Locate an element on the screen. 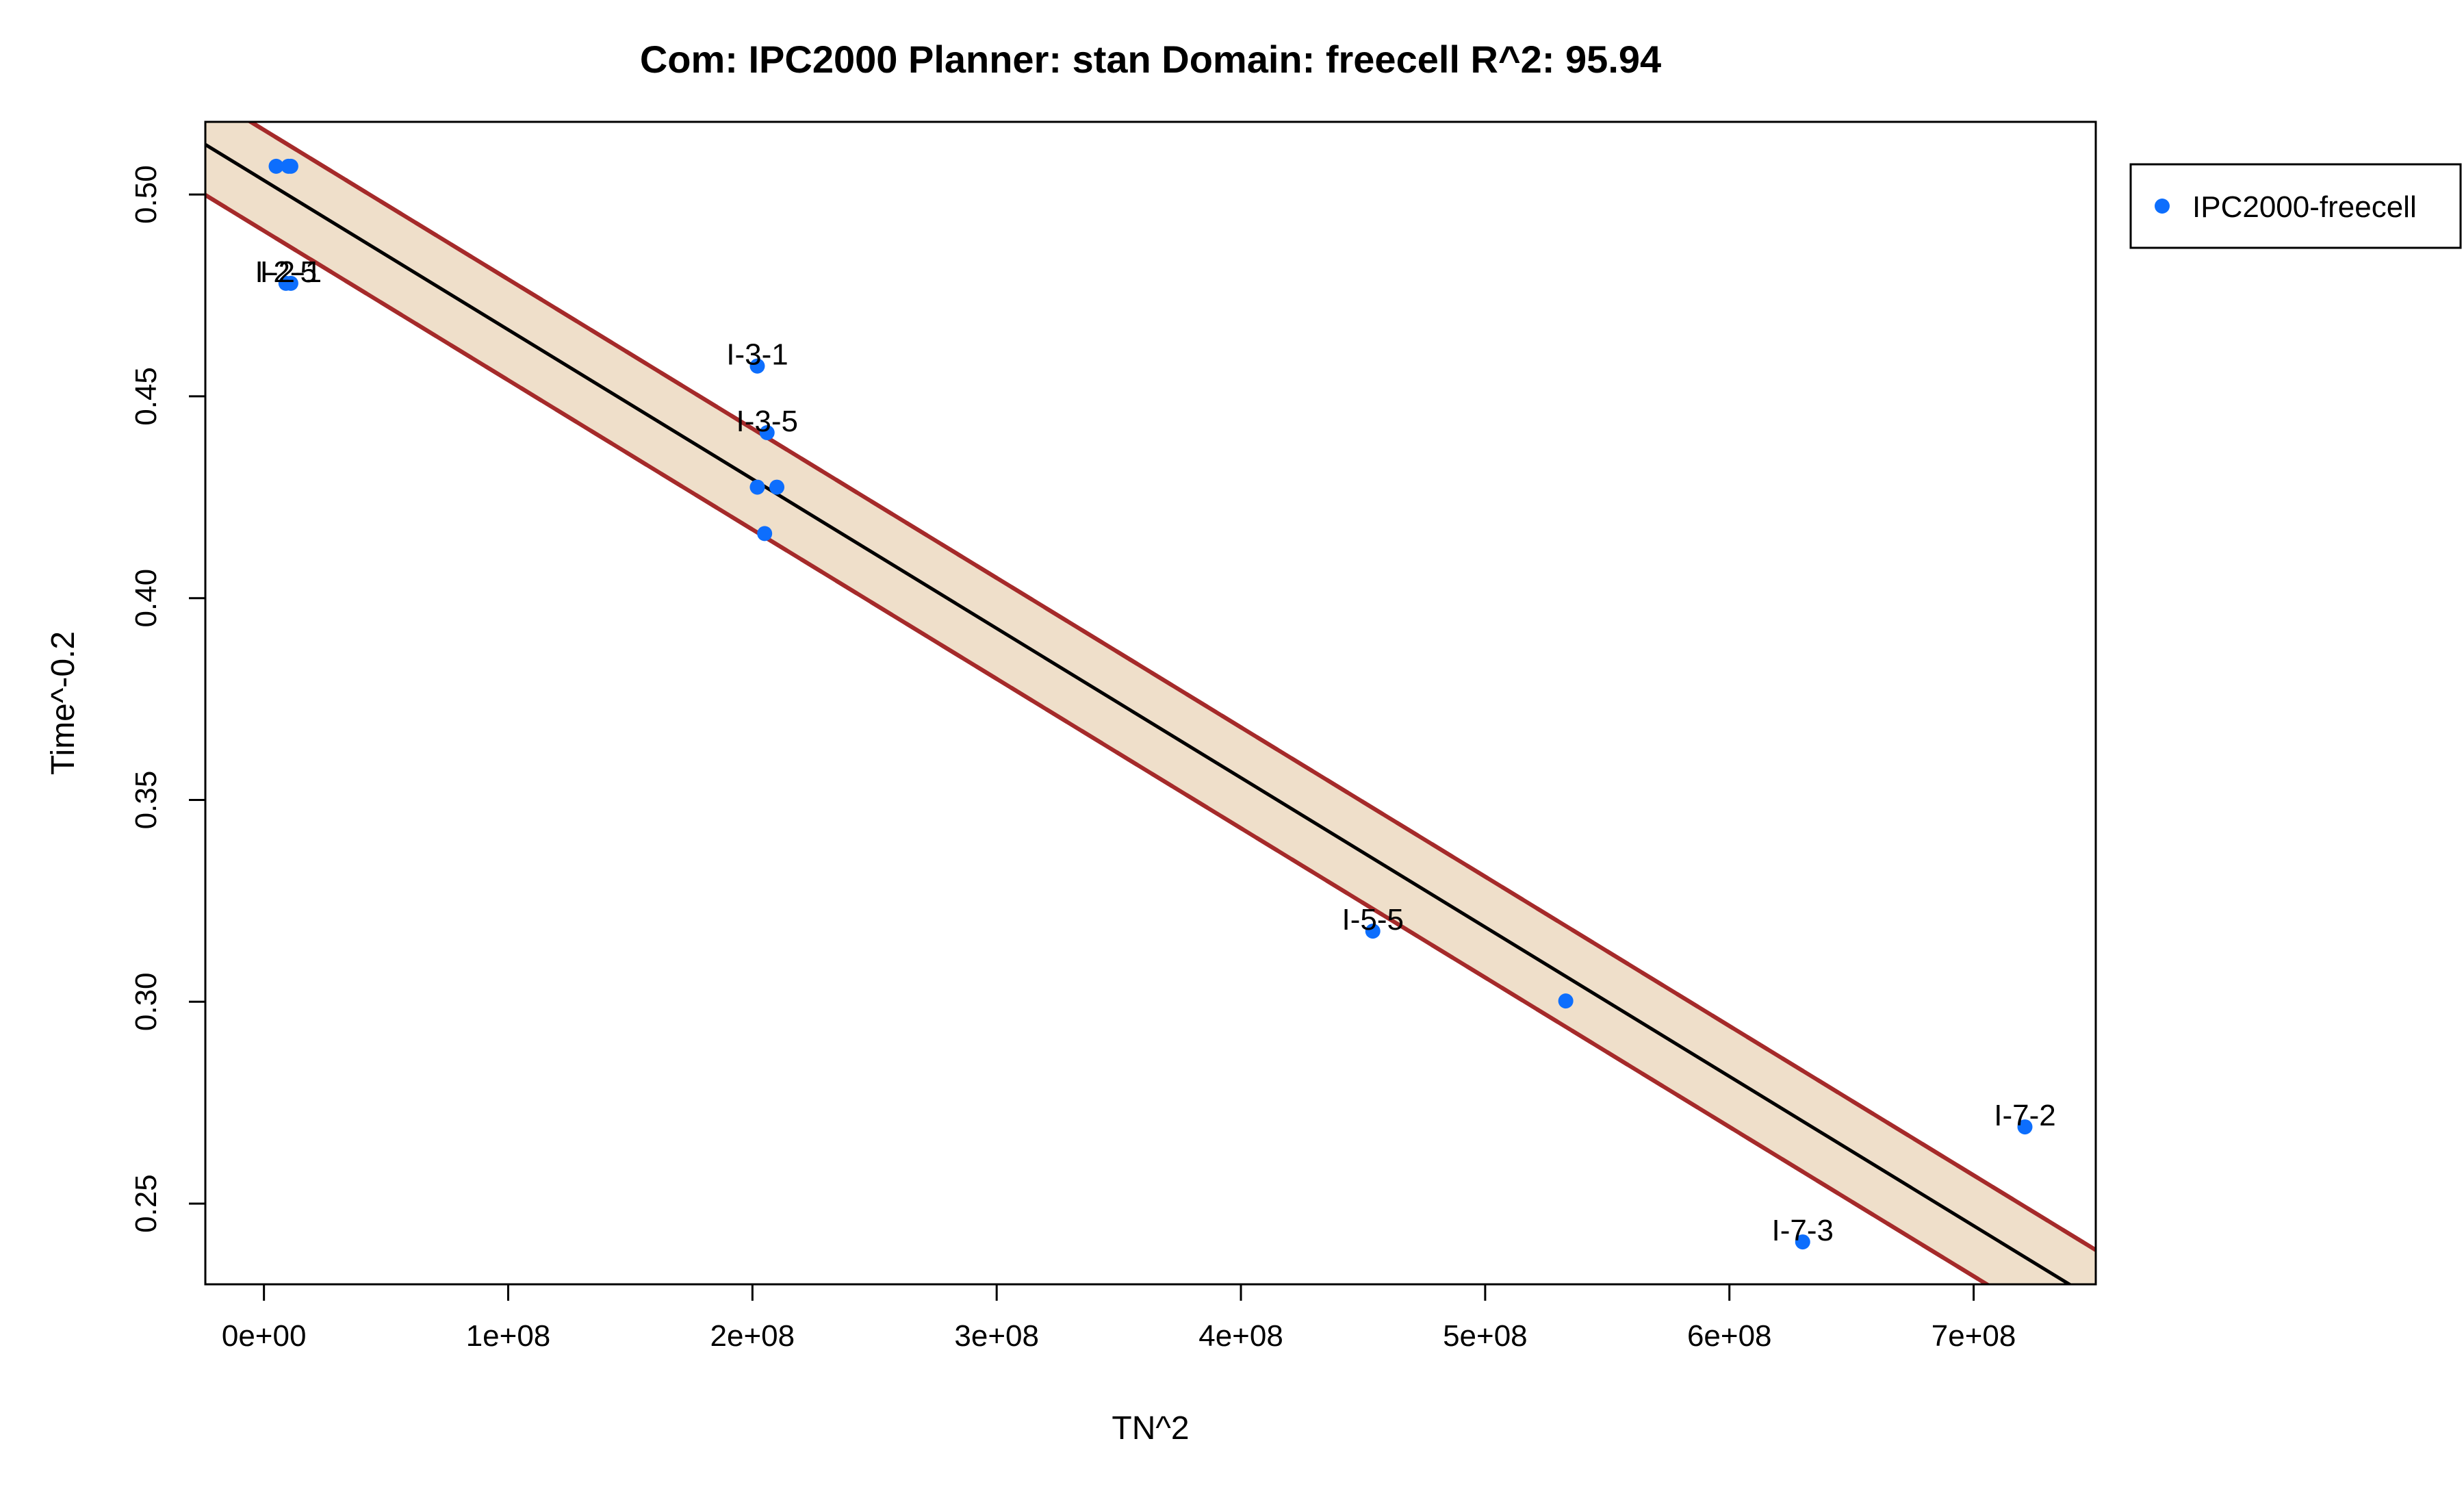 This screenshot has height=1489, width=2464. y-tick-label: 0.50 is located at coordinates (146, 194).